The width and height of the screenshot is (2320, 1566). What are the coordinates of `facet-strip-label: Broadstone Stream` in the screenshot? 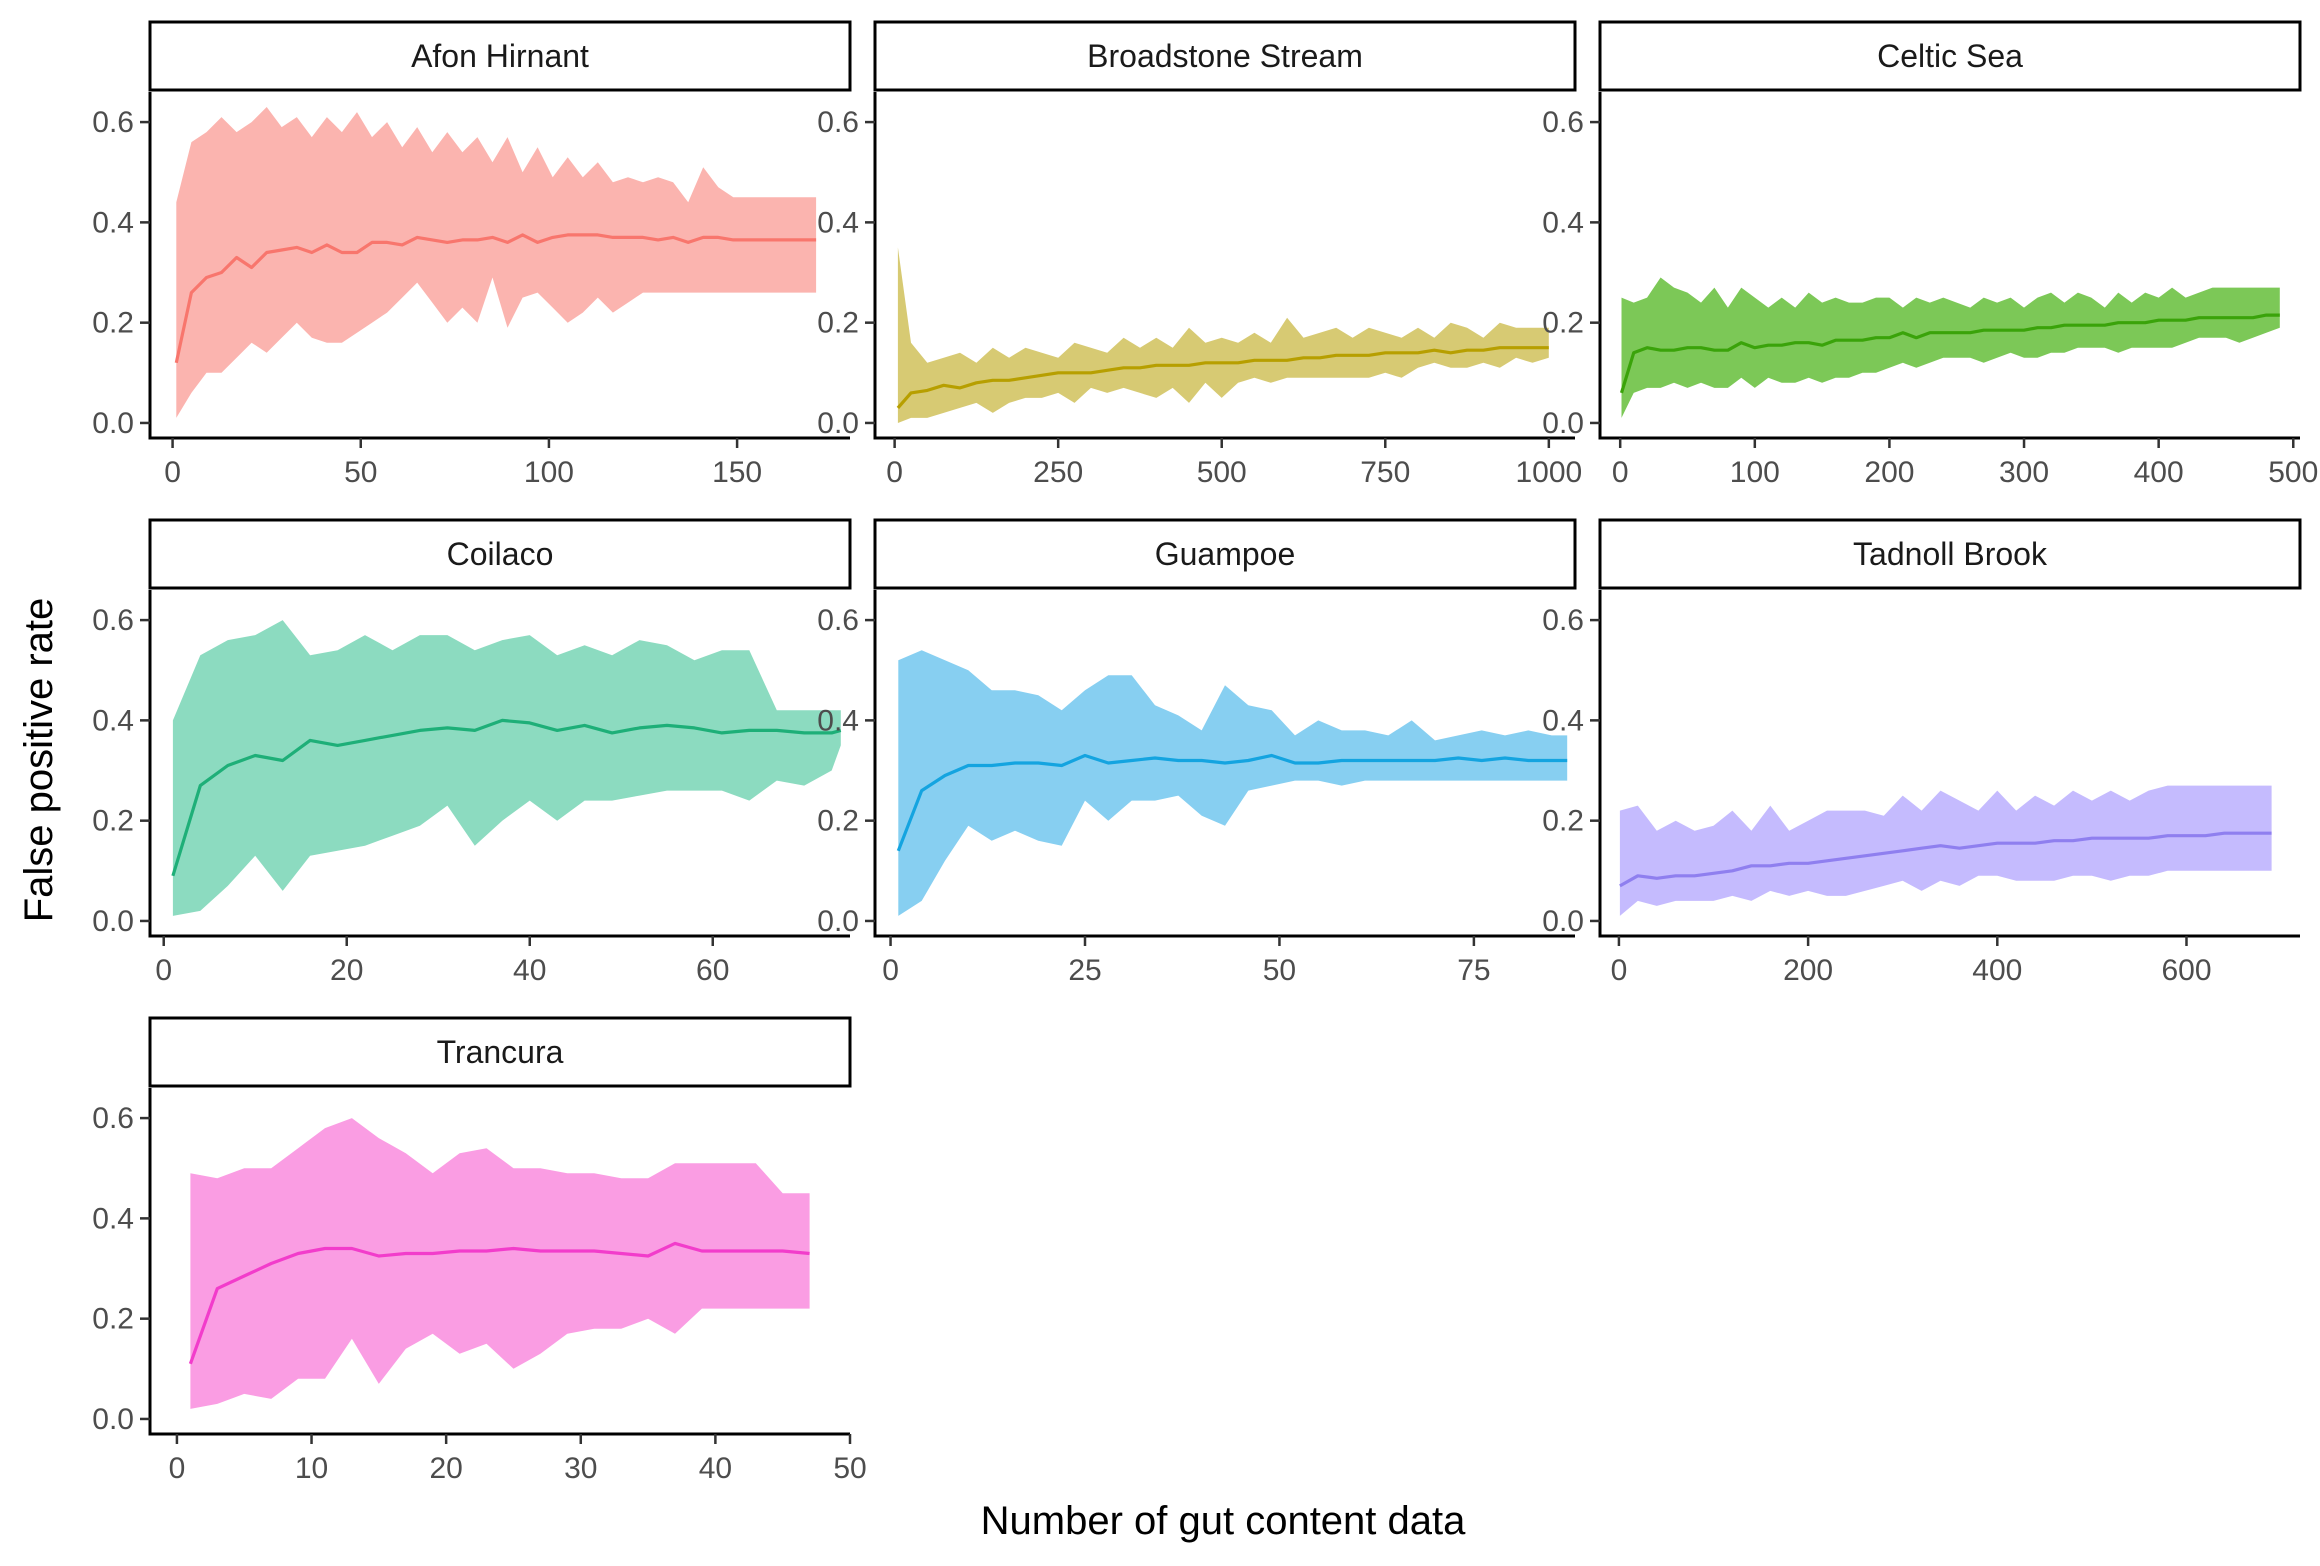 It's located at (1225, 56).